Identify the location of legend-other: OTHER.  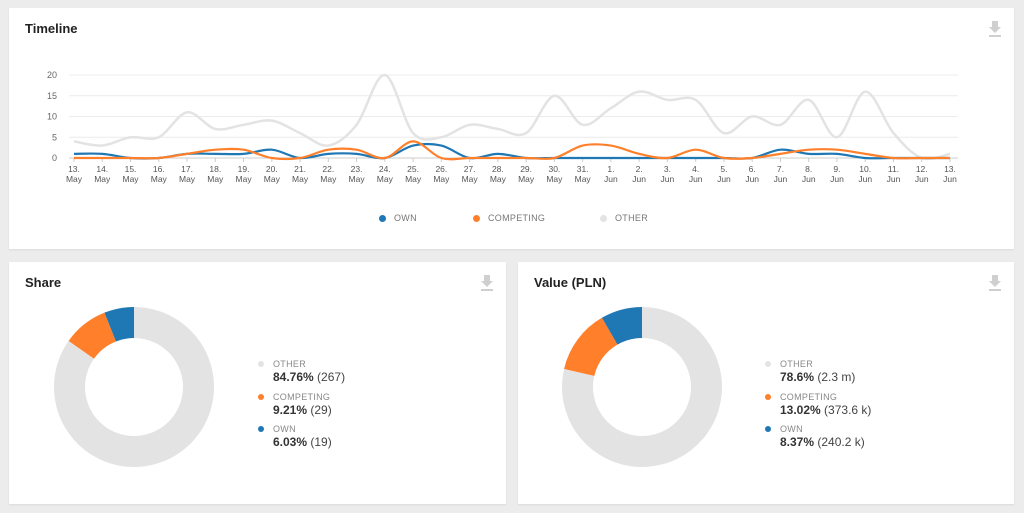
(624, 218).